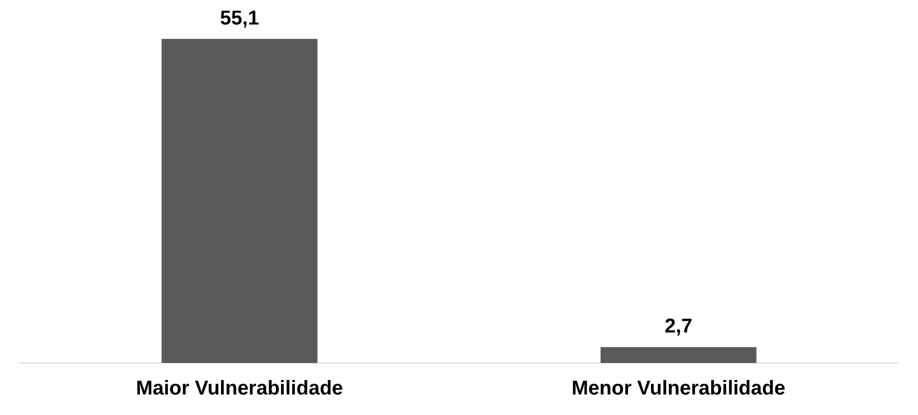  I want to click on x-tick-label: Menor Vulnerabilidade, so click(679, 389).